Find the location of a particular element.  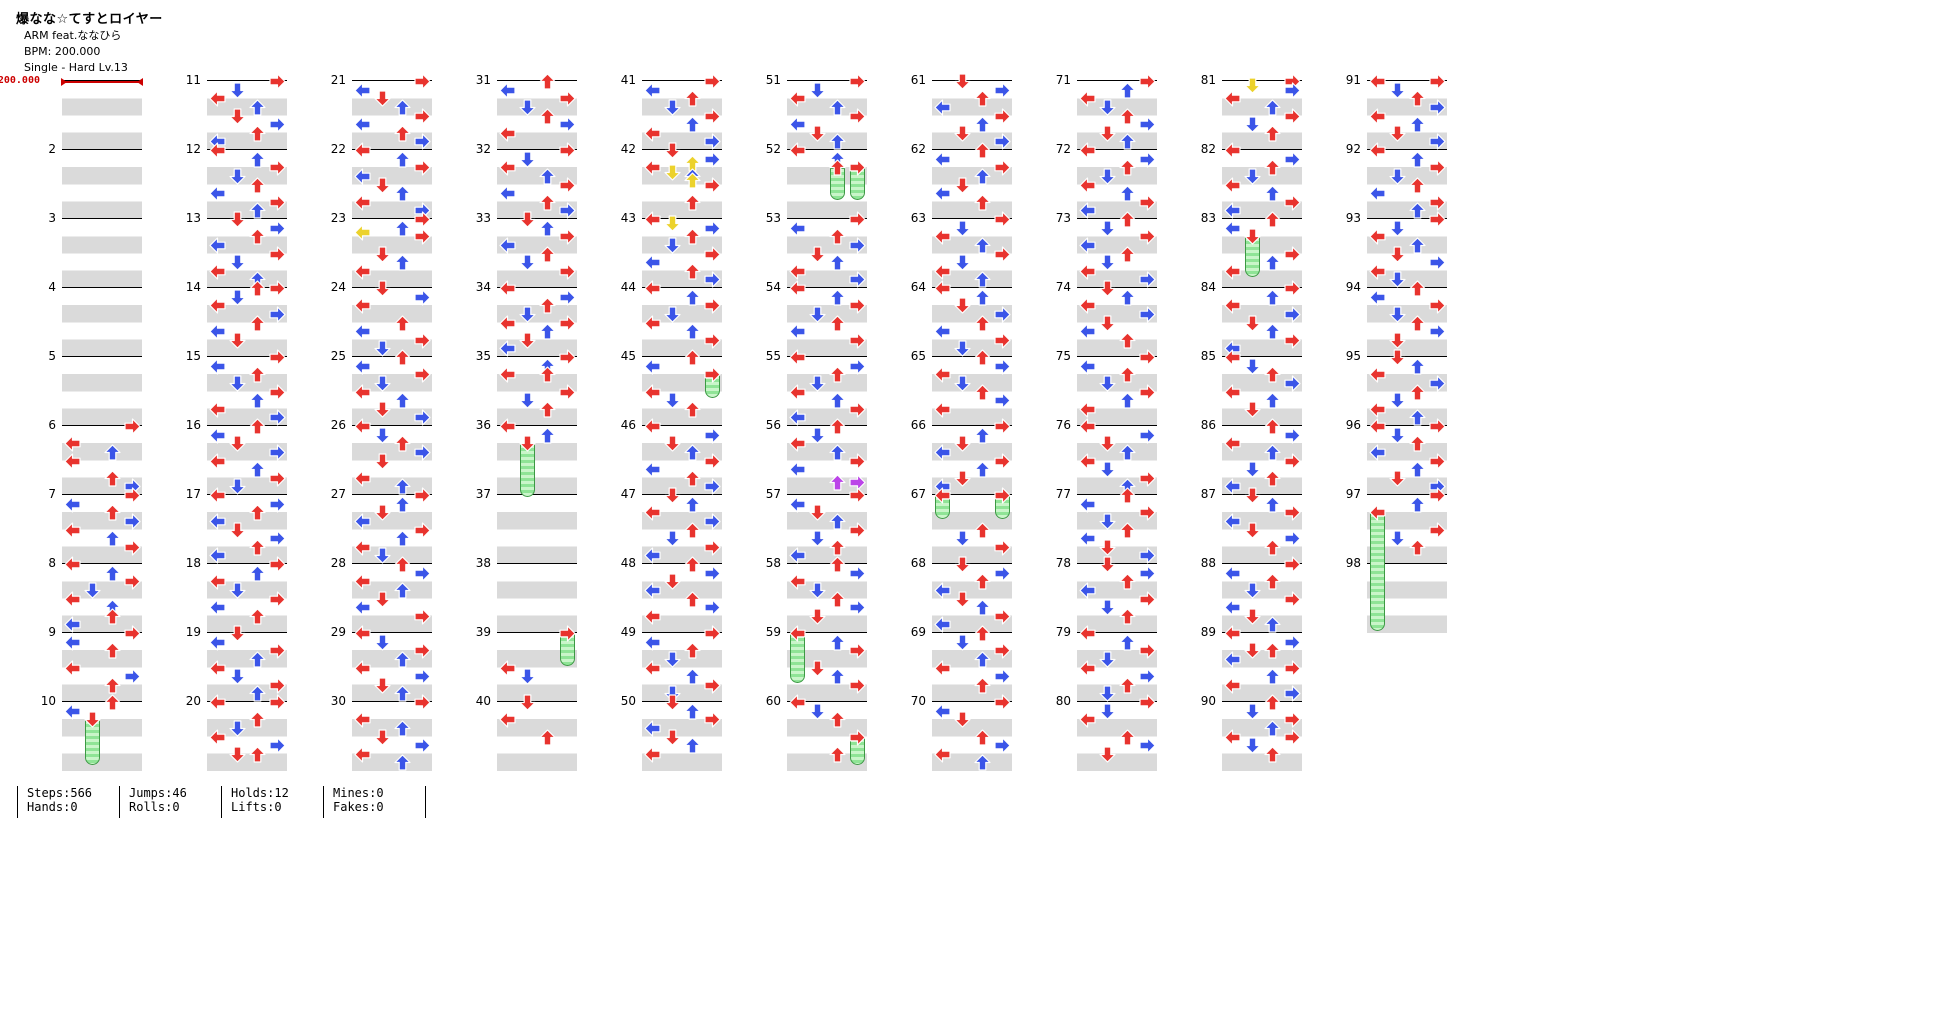

steps-count: Steps:566 is located at coordinates (60, 793).